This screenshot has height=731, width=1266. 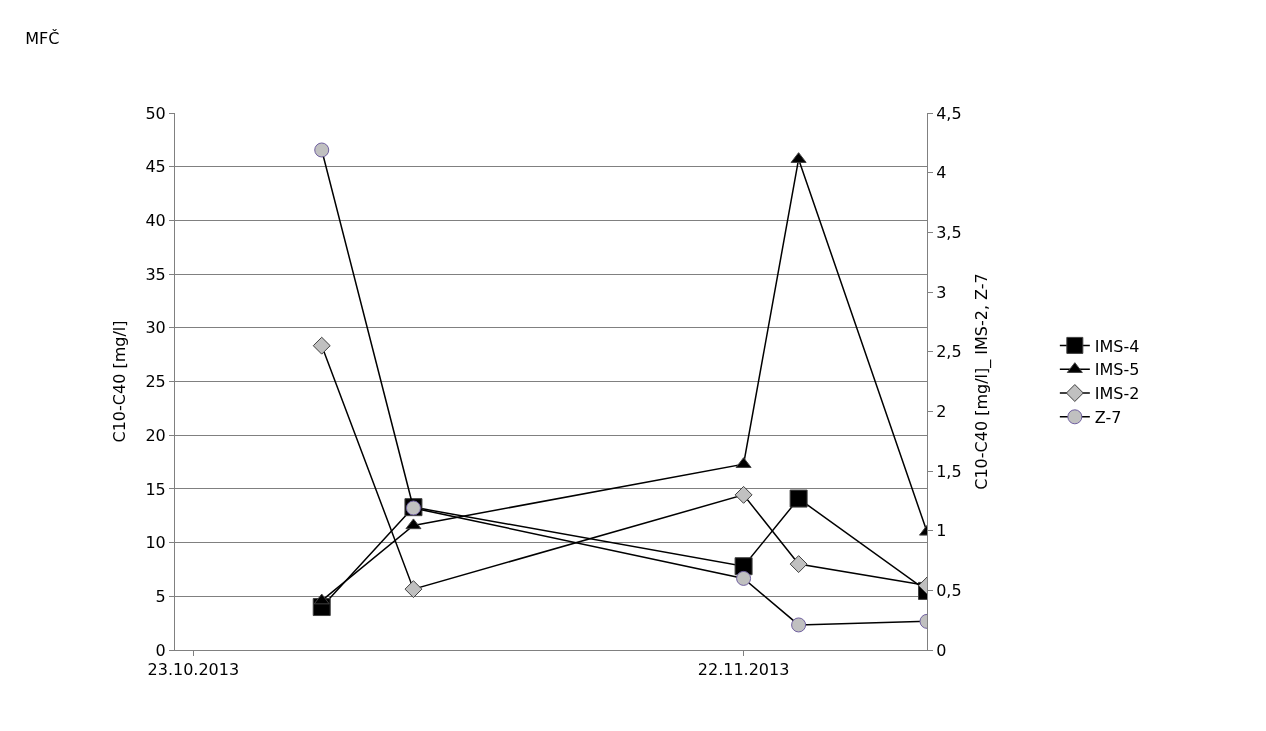 I want to click on y2-tick-label: 2, so click(x=941, y=411).